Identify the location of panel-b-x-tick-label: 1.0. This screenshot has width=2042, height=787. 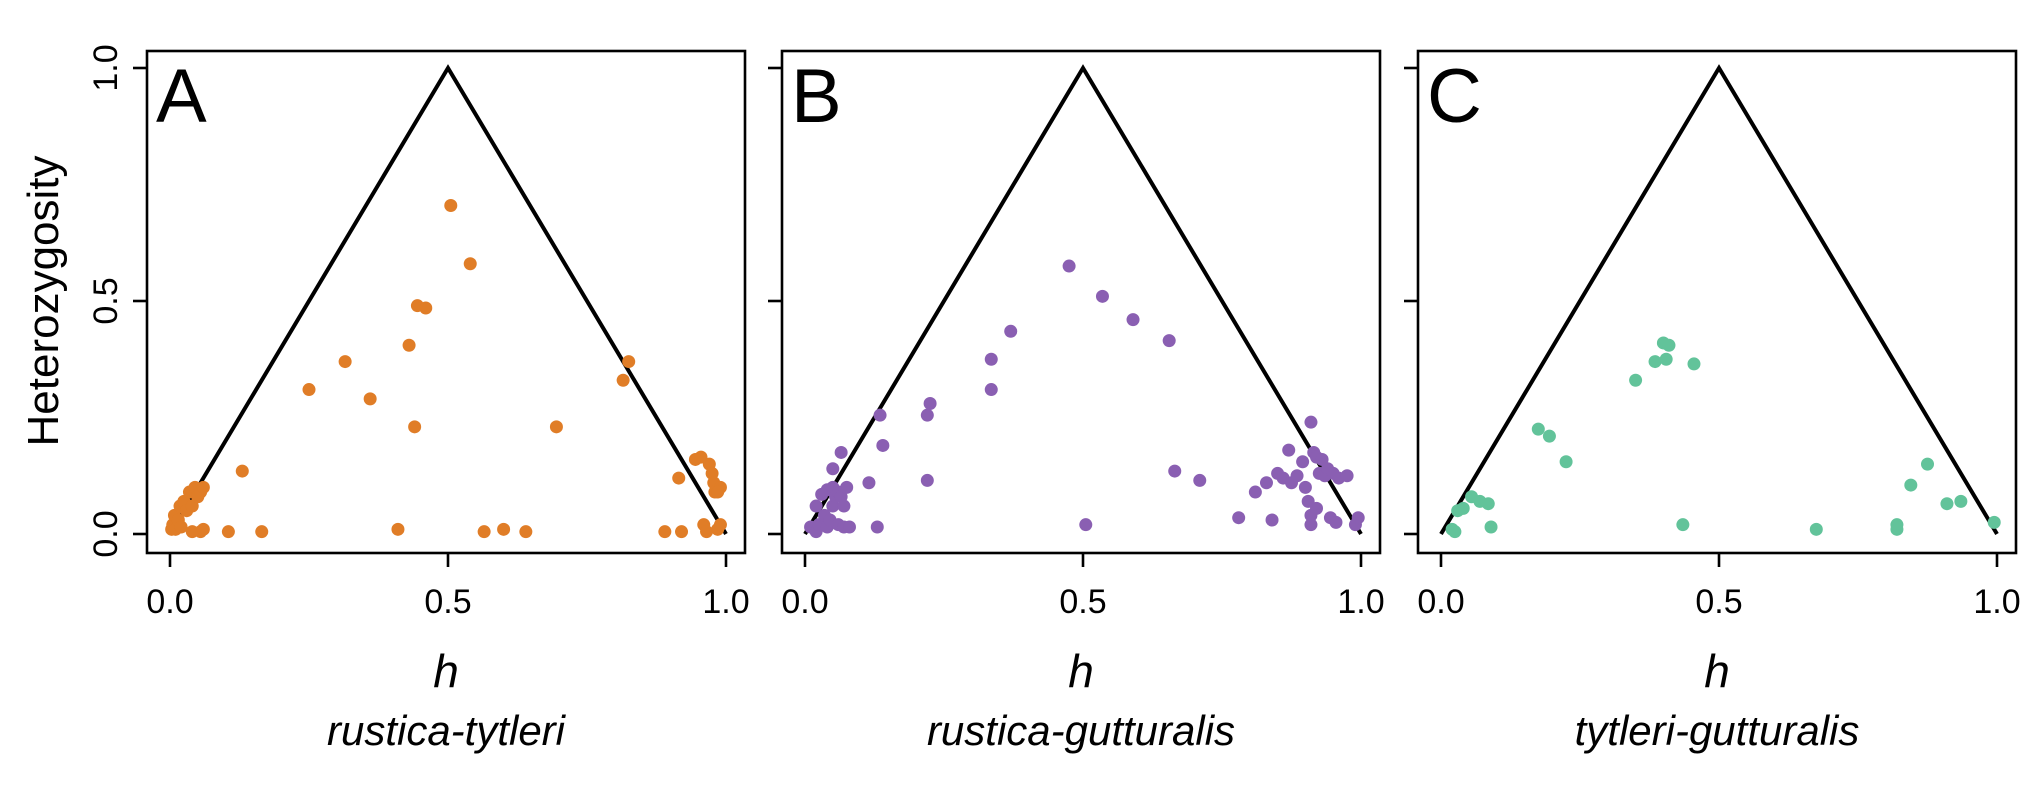
(1360, 602).